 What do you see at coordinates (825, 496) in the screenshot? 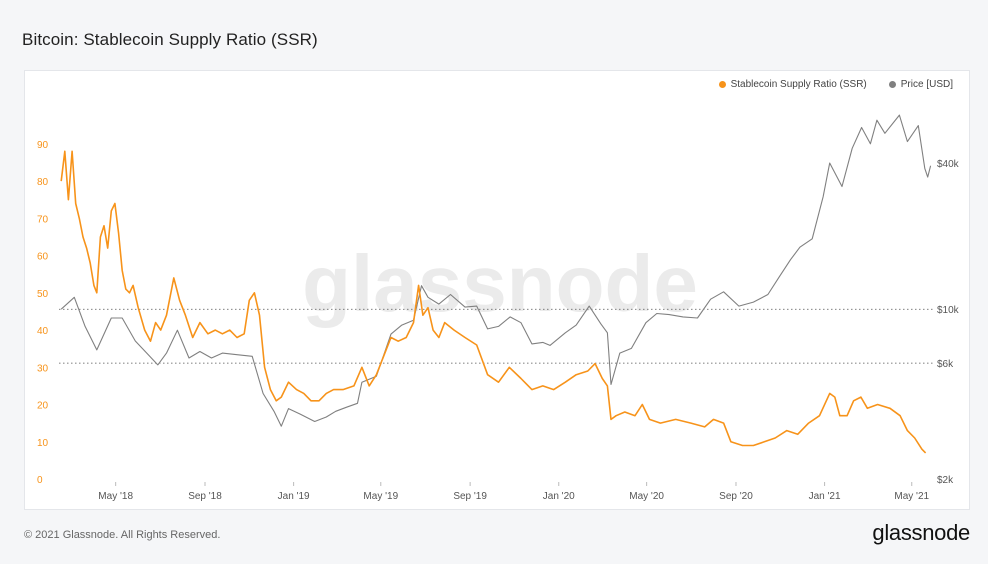
I see `x-tick-label: Jan '21` at bounding box center [825, 496].